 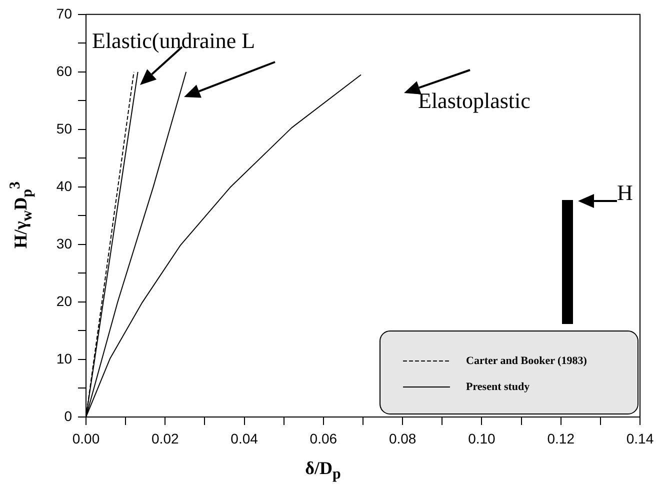 I want to click on y-tick-label: 10, so click(x=64, y=358).